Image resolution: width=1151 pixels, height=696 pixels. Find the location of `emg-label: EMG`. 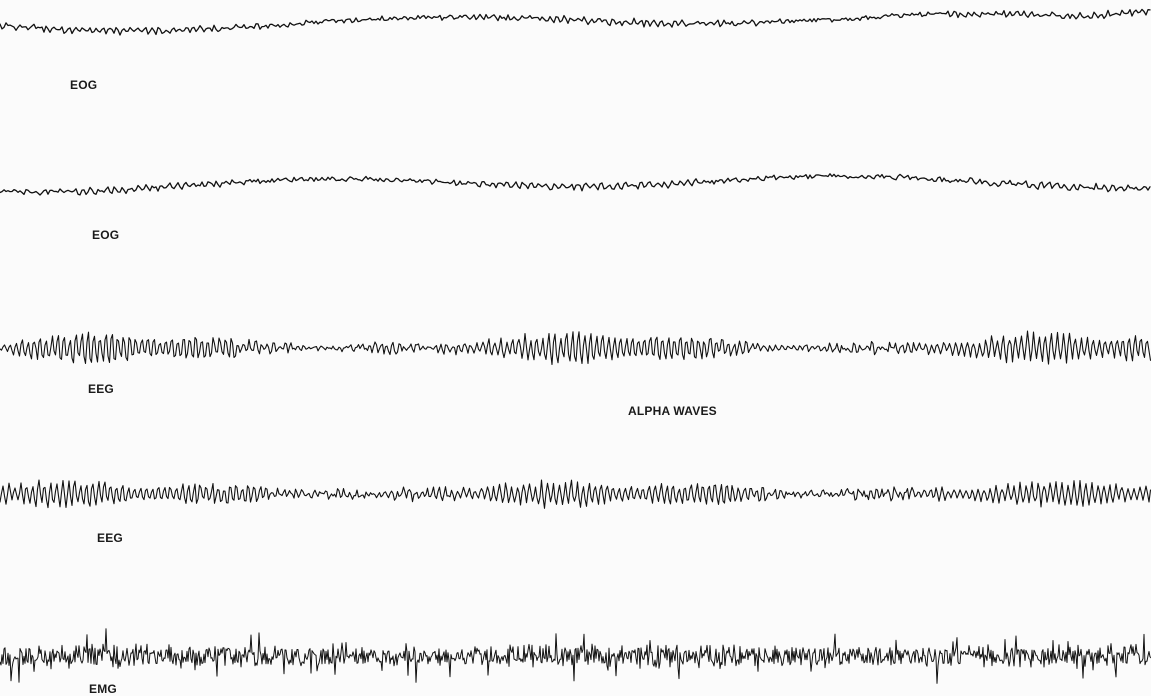

emg-label: EMG is located at coordinates (103, 689).